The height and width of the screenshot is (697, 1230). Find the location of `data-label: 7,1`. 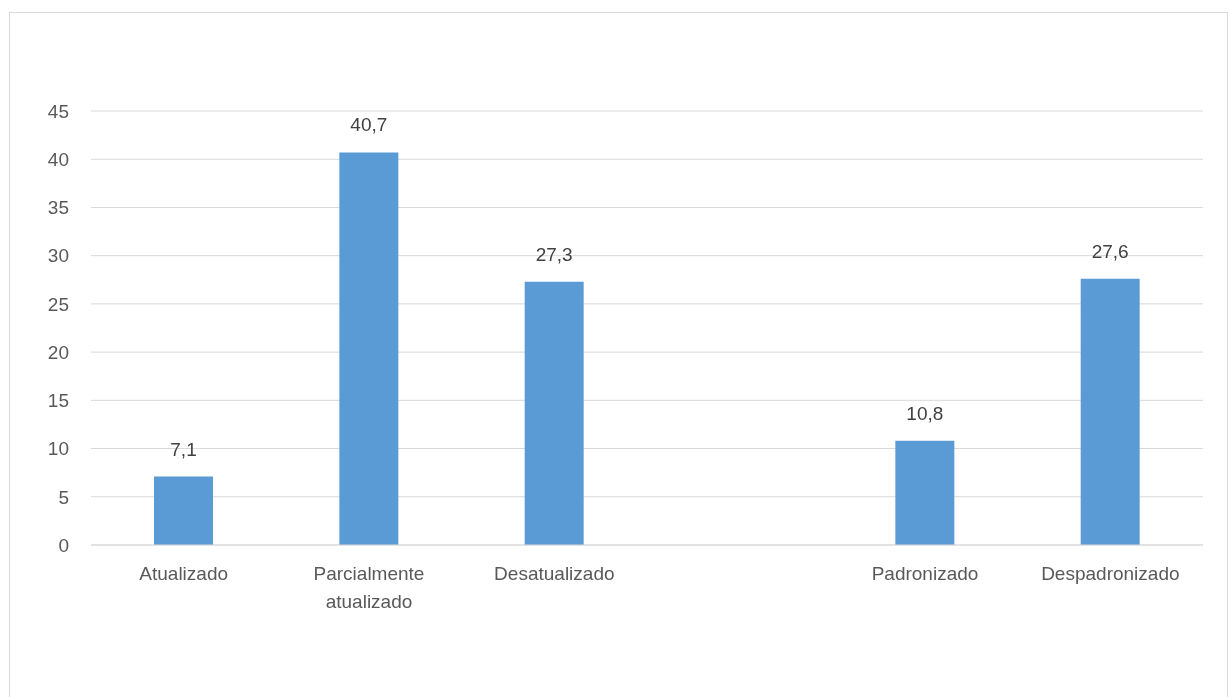

data-label: 7,1 is located at coordinates (183, 449).